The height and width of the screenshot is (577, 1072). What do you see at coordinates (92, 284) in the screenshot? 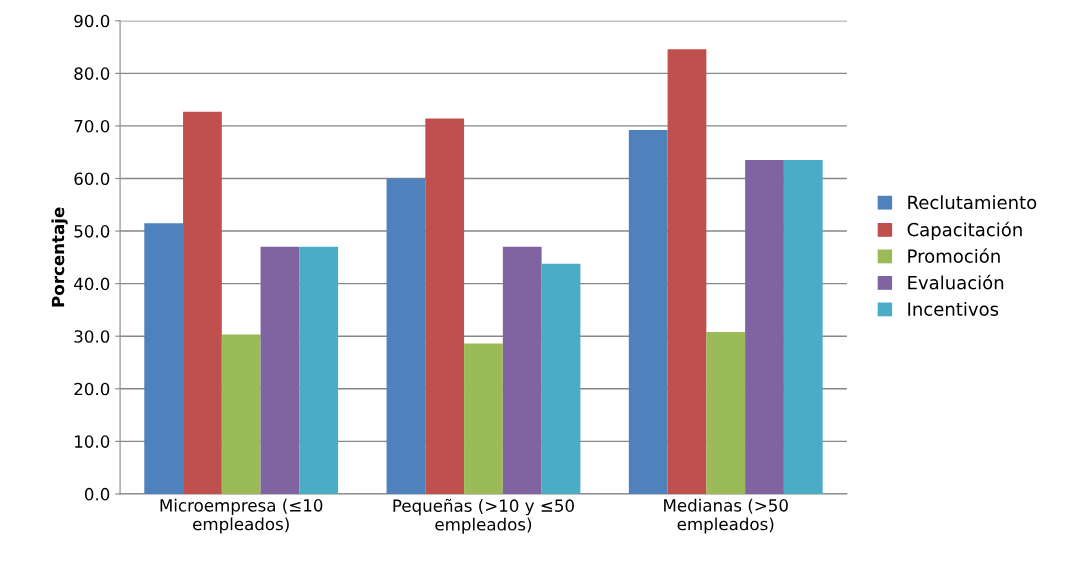
I see `y-tick-label: 40.0` at bounding box center [92, 284].